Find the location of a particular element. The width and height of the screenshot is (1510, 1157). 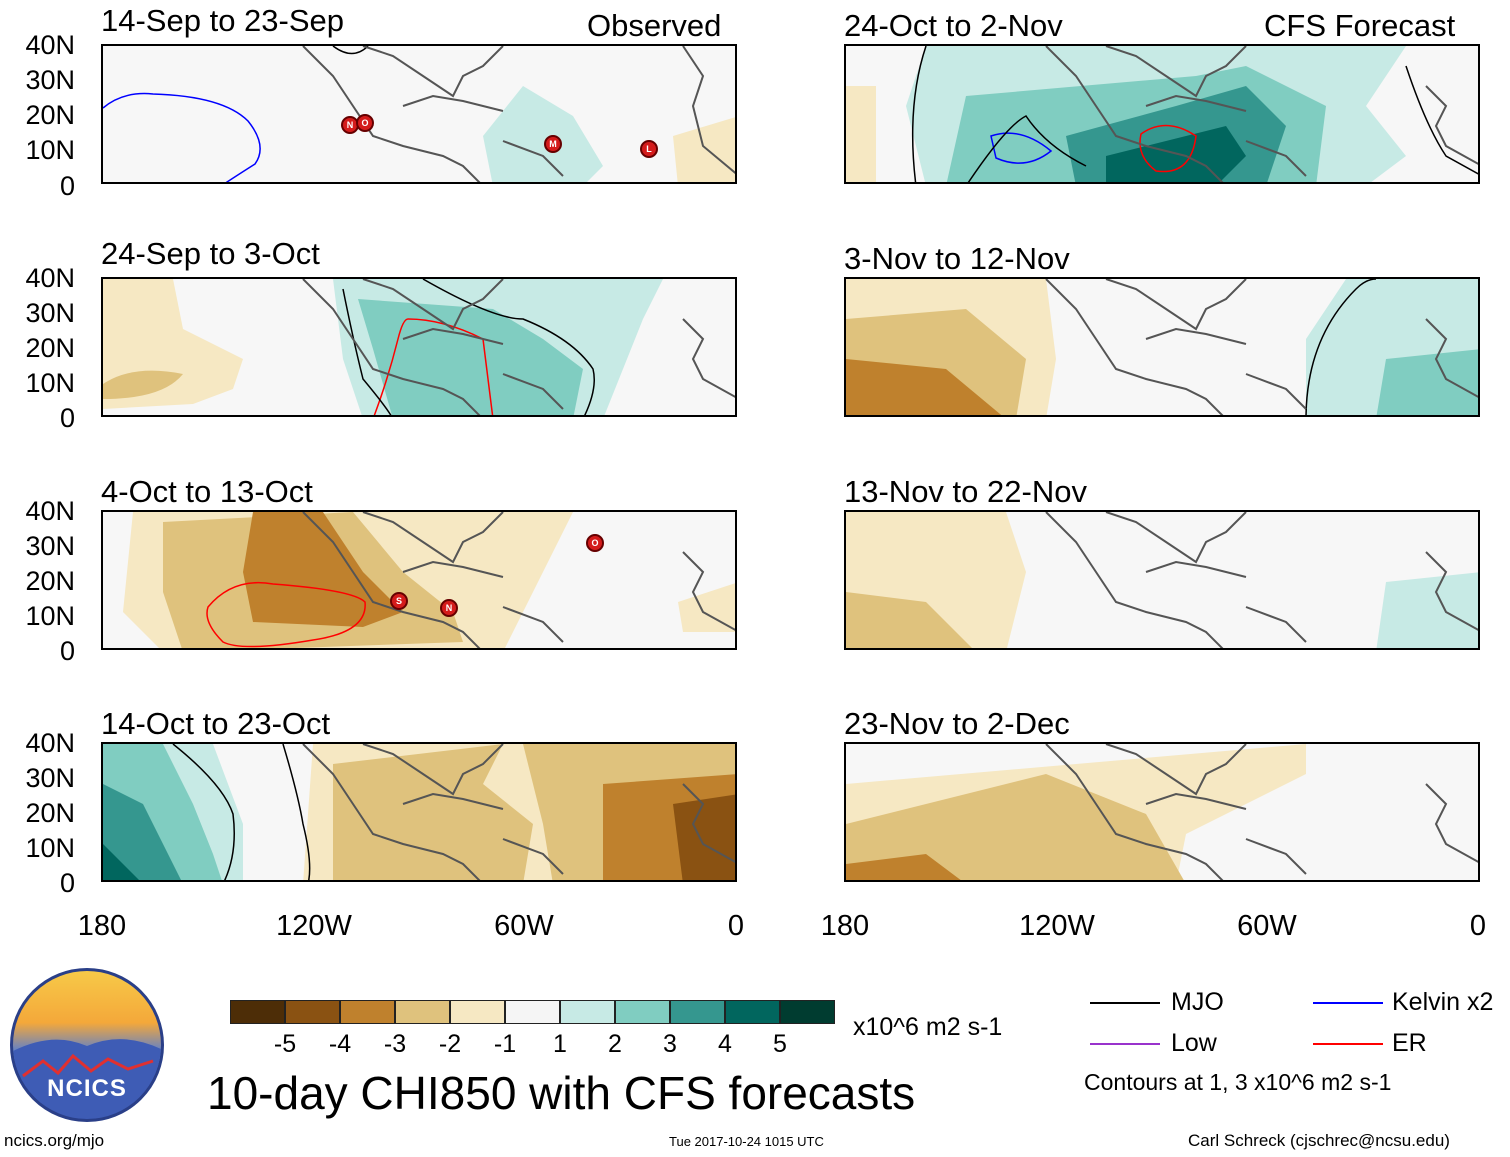

contours-note: Contours at 1, 3 x10^6 m2 s-1 is located at coordinates (1238, 1082).